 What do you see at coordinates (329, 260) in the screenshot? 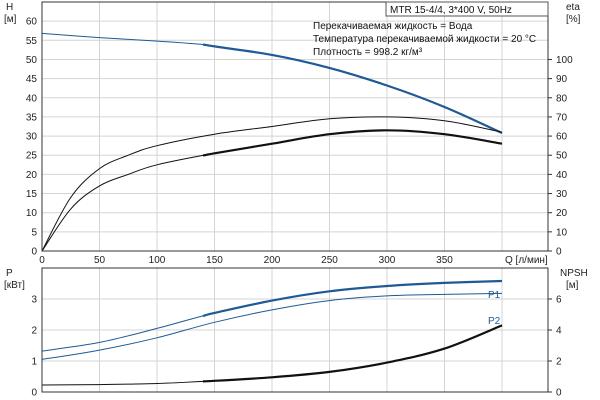
I see `x-tick-label: 250` at bounding box center [329, 260].